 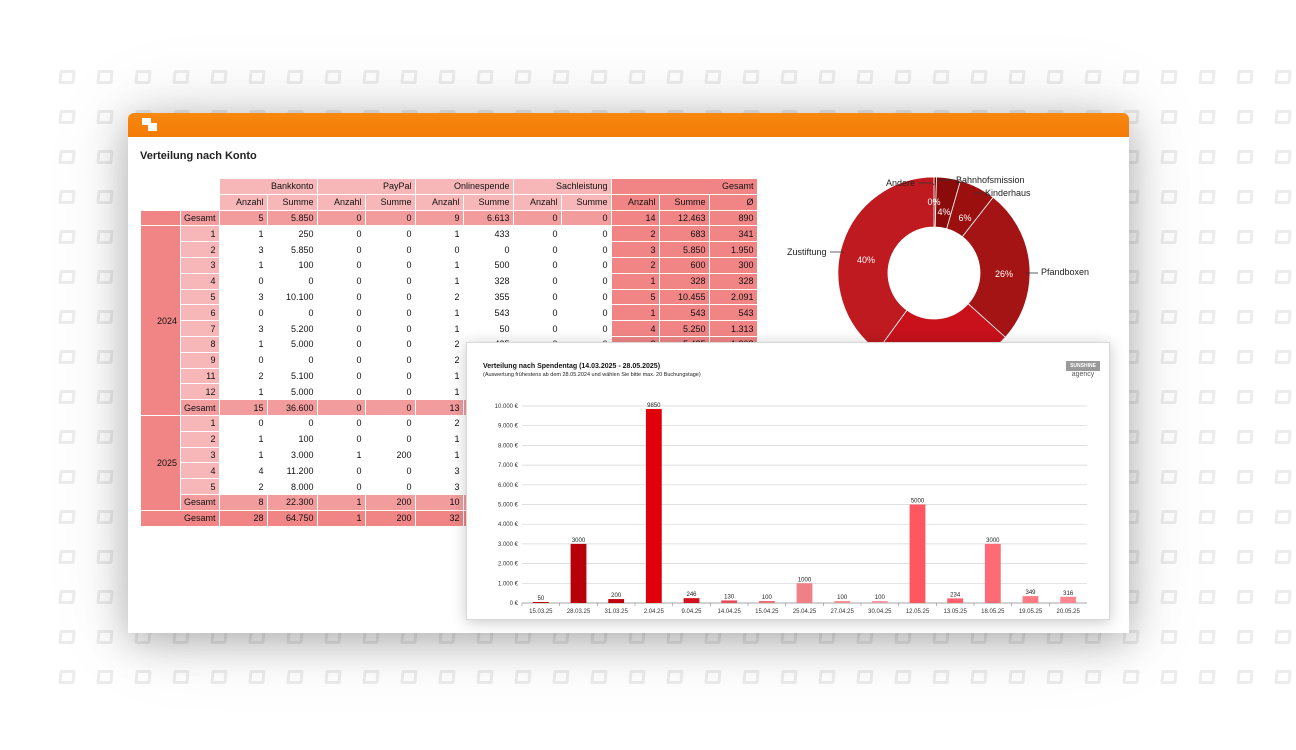 I want to click on donut-slice-pfandboxen, so click(x=996, y=267).